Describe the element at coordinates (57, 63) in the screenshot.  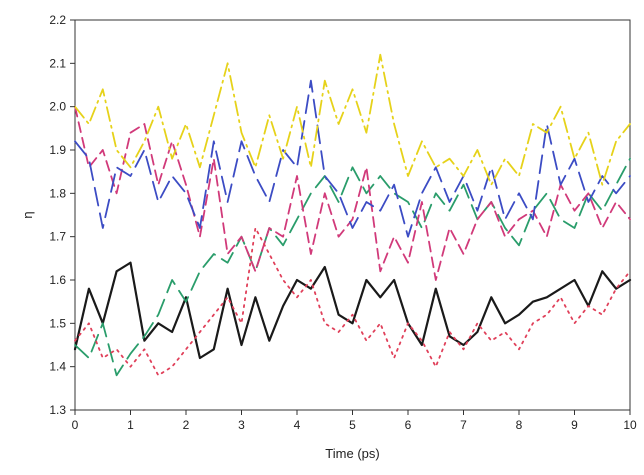
I see `y-tick-label: 2.1` at that location.